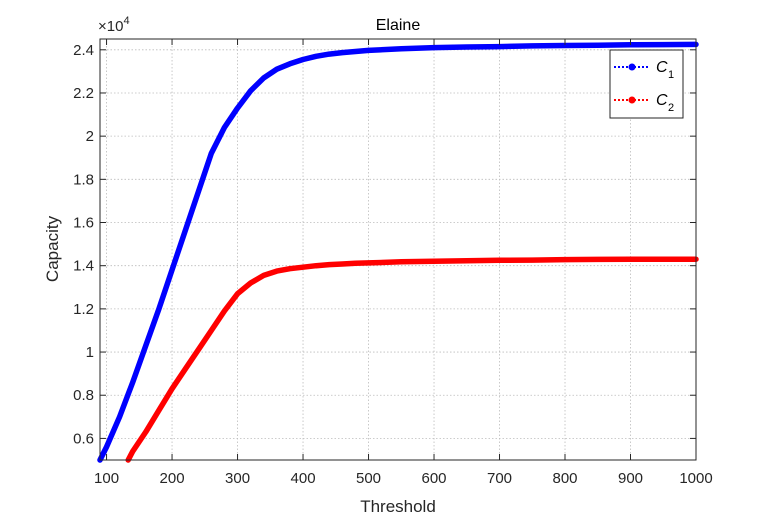  What do you see at coordinates (83, 266) in the screenshot?
I see `y-tick-label: 1.4` at bounding box center [83, 266].